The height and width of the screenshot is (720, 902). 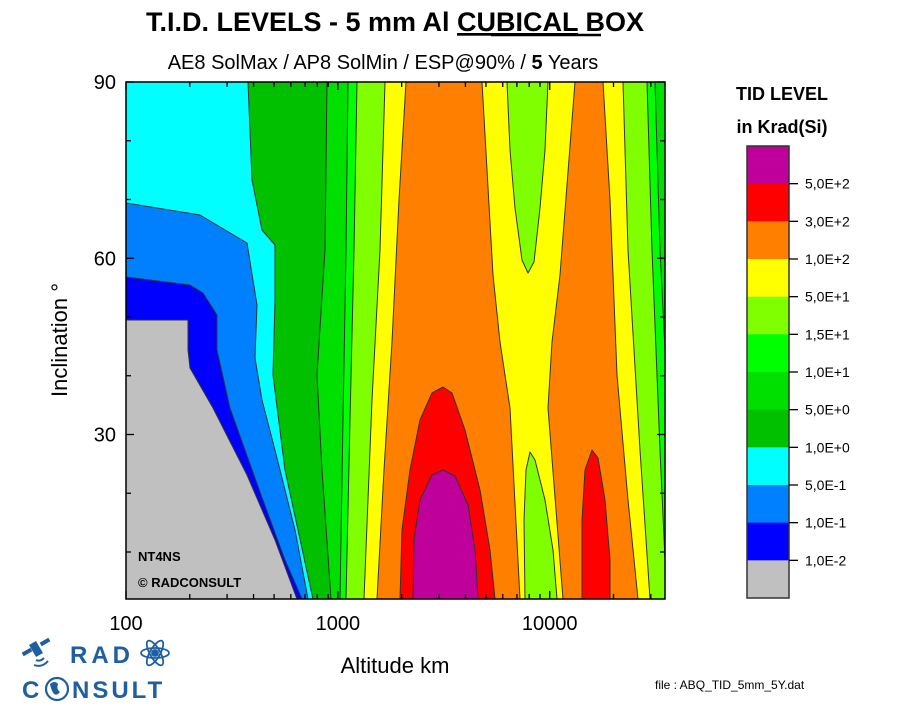 I want to click on region-300-500-secondary, so click(x=596, y=524).